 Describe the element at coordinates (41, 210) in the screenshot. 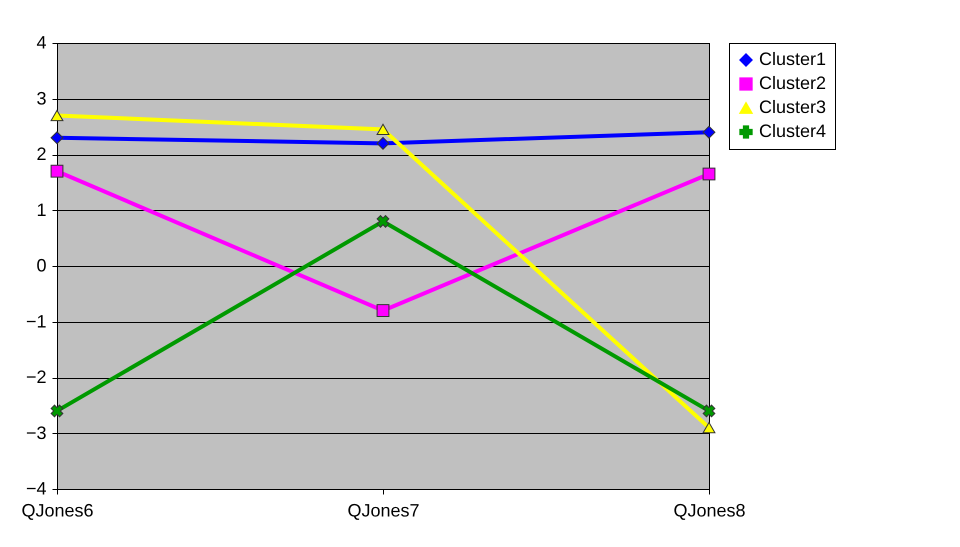

I see `y-tick-label: 1` at that location.